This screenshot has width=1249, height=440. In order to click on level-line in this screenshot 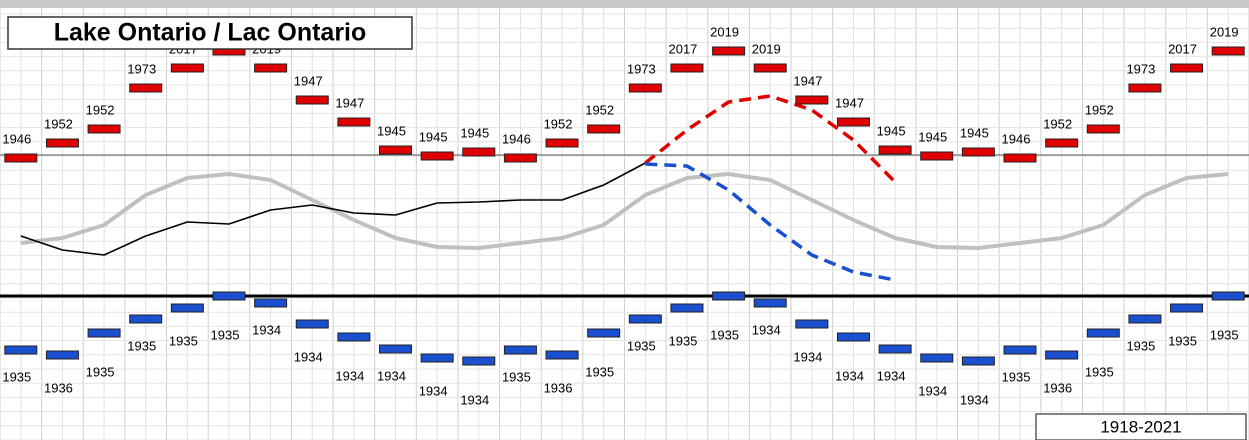, I will do `click(333, 209)`.